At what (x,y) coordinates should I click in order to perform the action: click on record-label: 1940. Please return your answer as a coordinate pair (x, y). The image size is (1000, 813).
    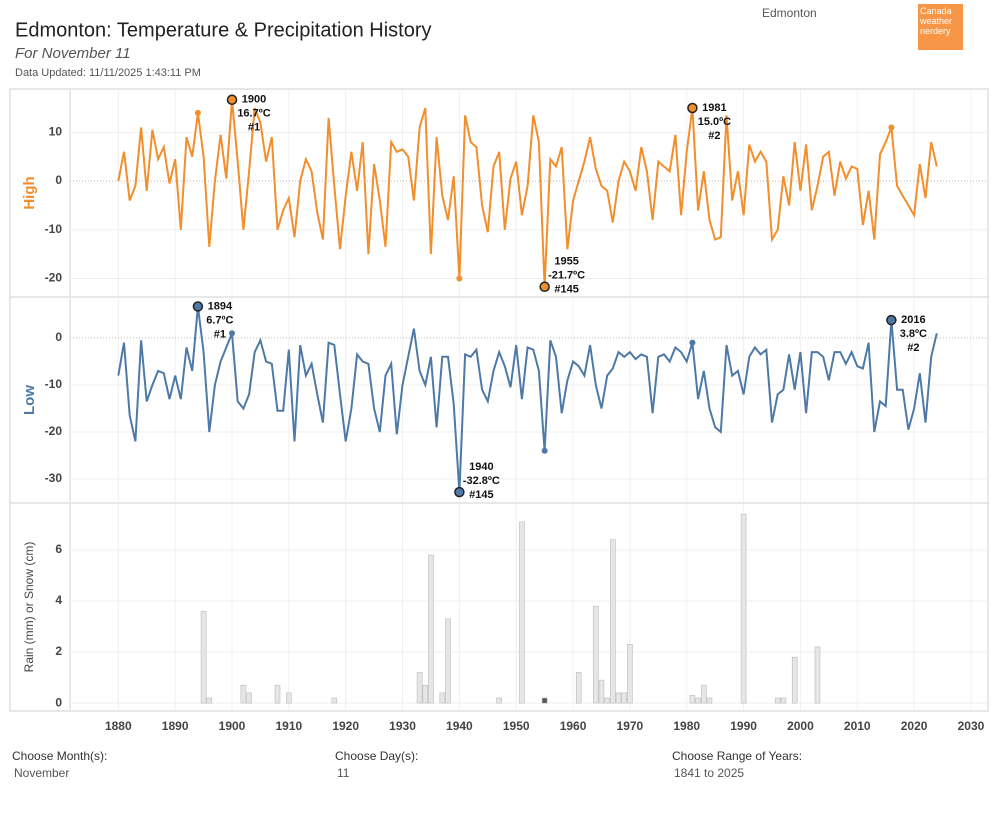
    Looking at the image, I should click on (481, 467).